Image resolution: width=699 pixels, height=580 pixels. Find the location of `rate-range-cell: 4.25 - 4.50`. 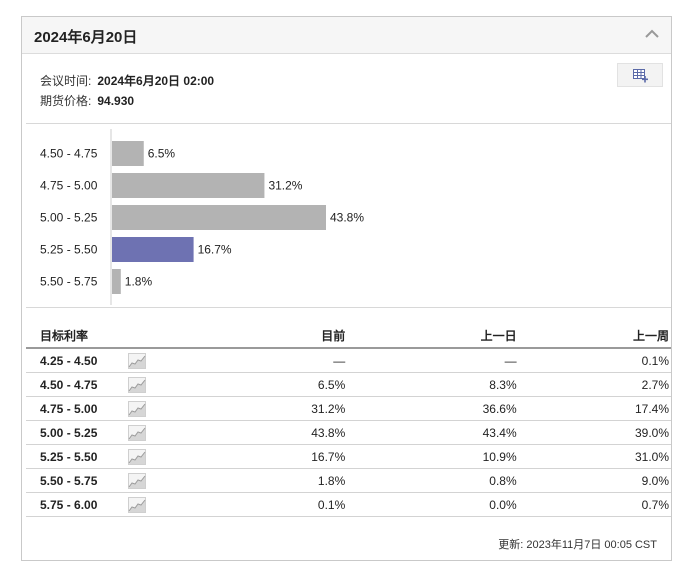

rate-range-cell: 4.25 - 4.50 is located at coordinates (77, 360).